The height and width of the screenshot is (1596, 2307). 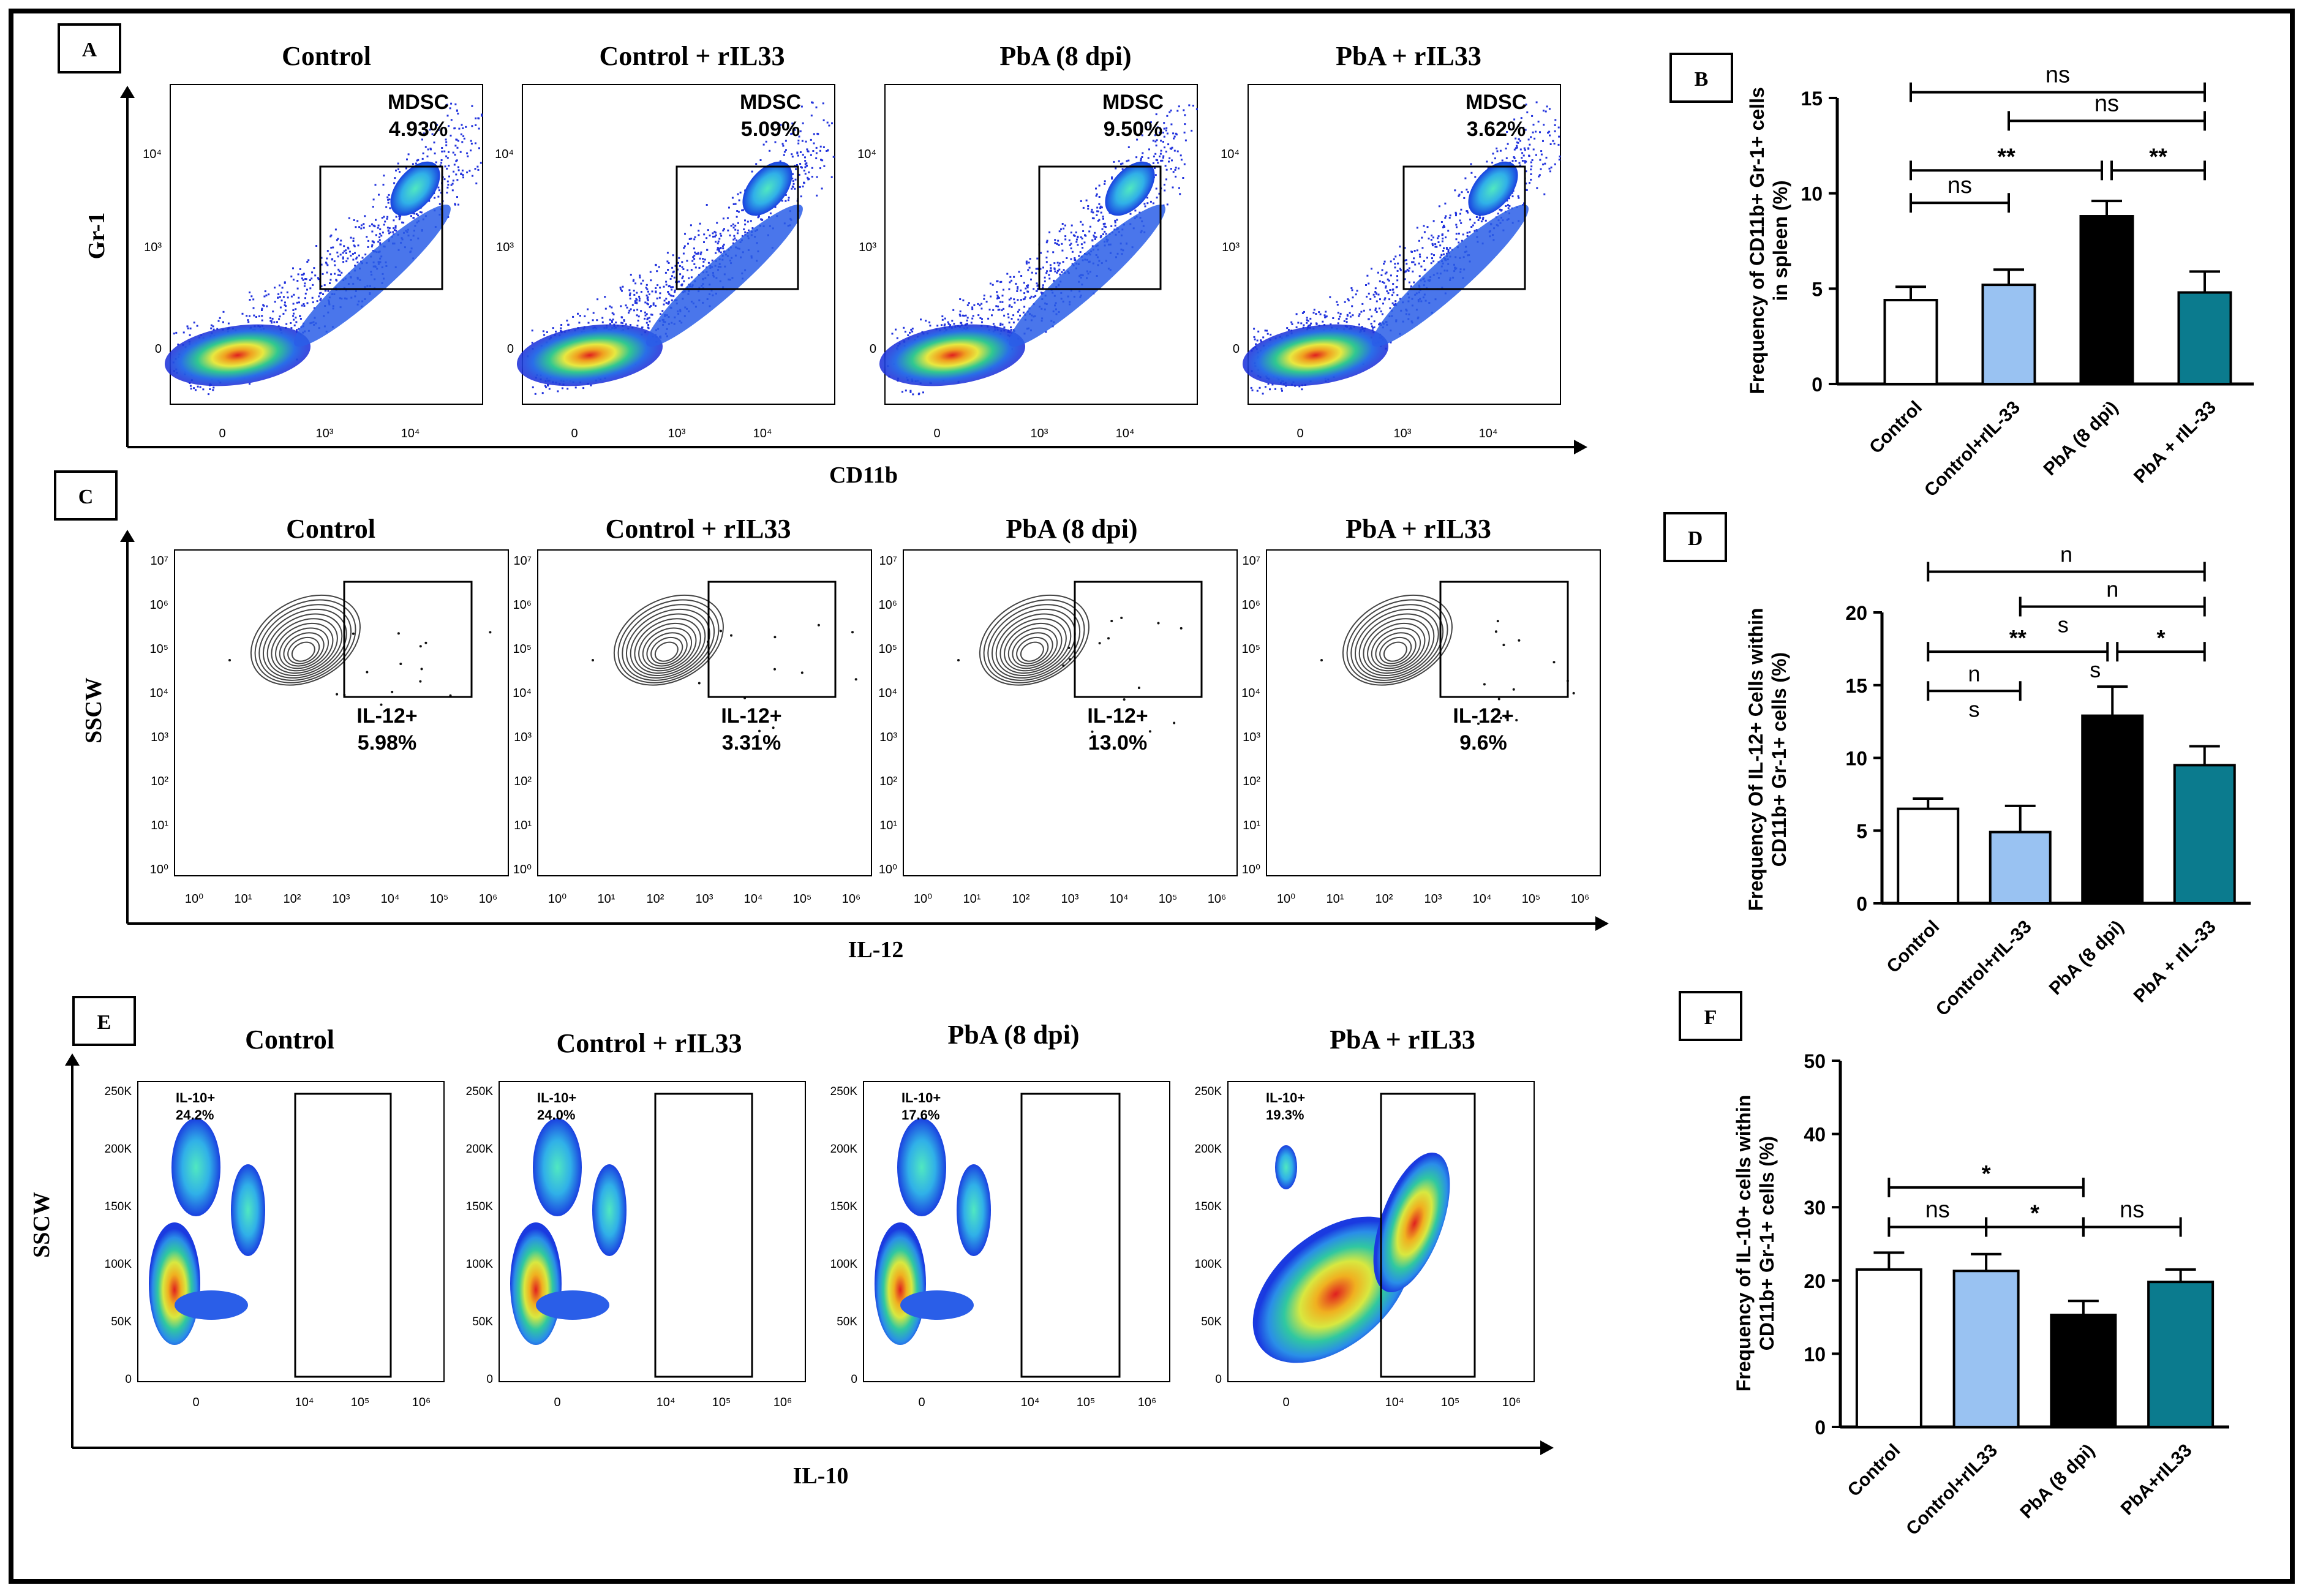 I want to click on svg-text:Frequency of IL-10+ cells wit: Frequency of IL-10+ cells within, so click(x=1744, y=1243).